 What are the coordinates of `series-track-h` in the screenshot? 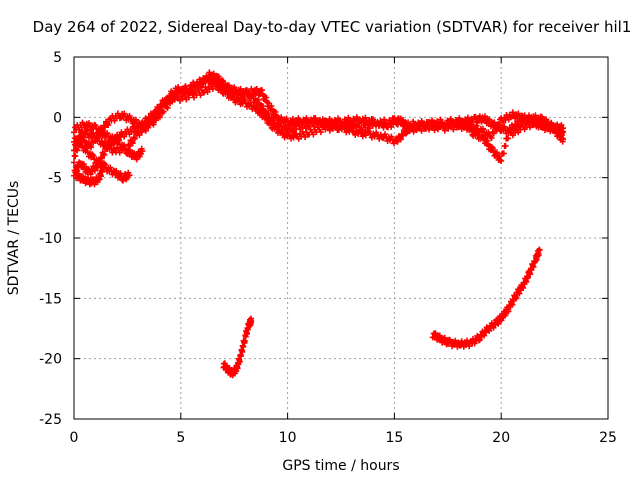 It's located at (486, 298).